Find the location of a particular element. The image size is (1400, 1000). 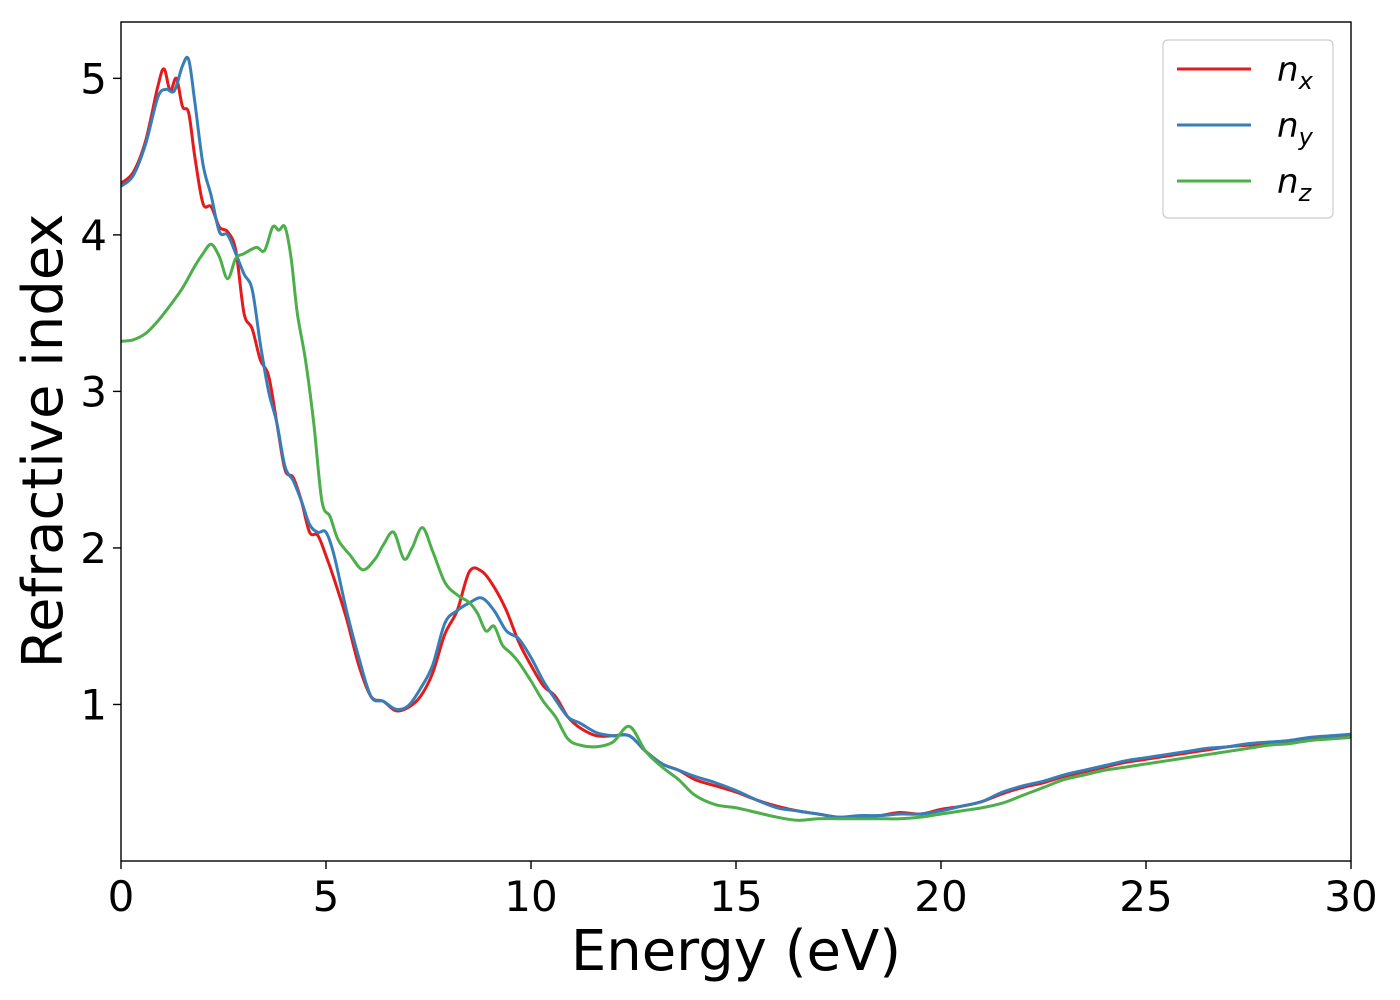

x-tick-label: 15 is located at coordinates (735, 896).